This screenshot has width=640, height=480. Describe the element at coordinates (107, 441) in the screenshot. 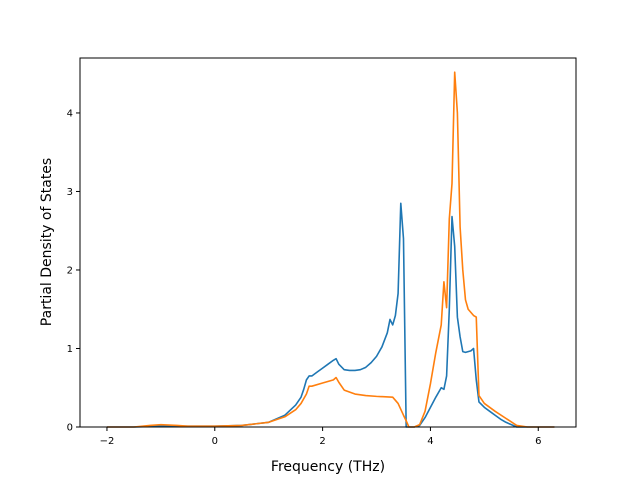

I see `x-tick-label: −2` at that location.